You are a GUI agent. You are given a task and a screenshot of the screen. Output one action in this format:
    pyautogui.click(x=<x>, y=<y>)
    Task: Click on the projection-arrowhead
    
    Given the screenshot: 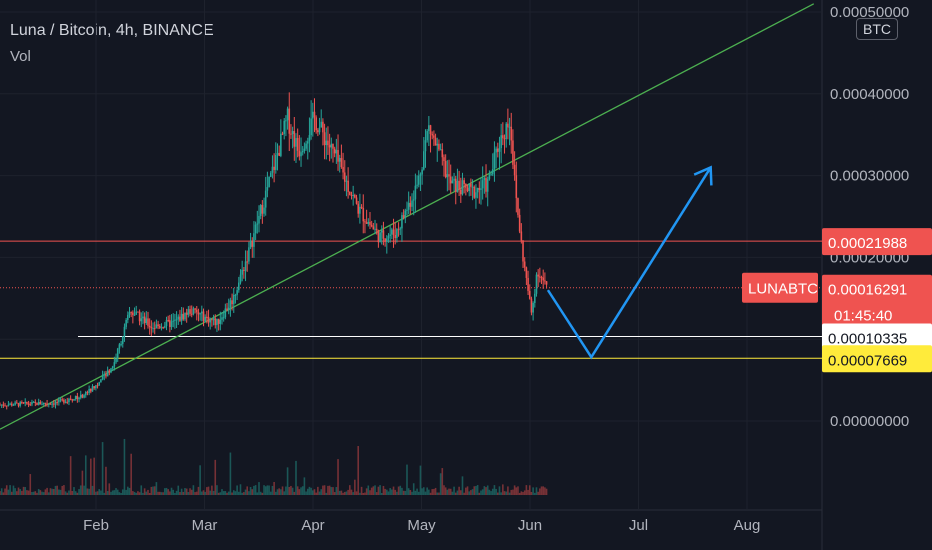 What is the action you would take?
    pyautogui.click(x=703, y=175)
    